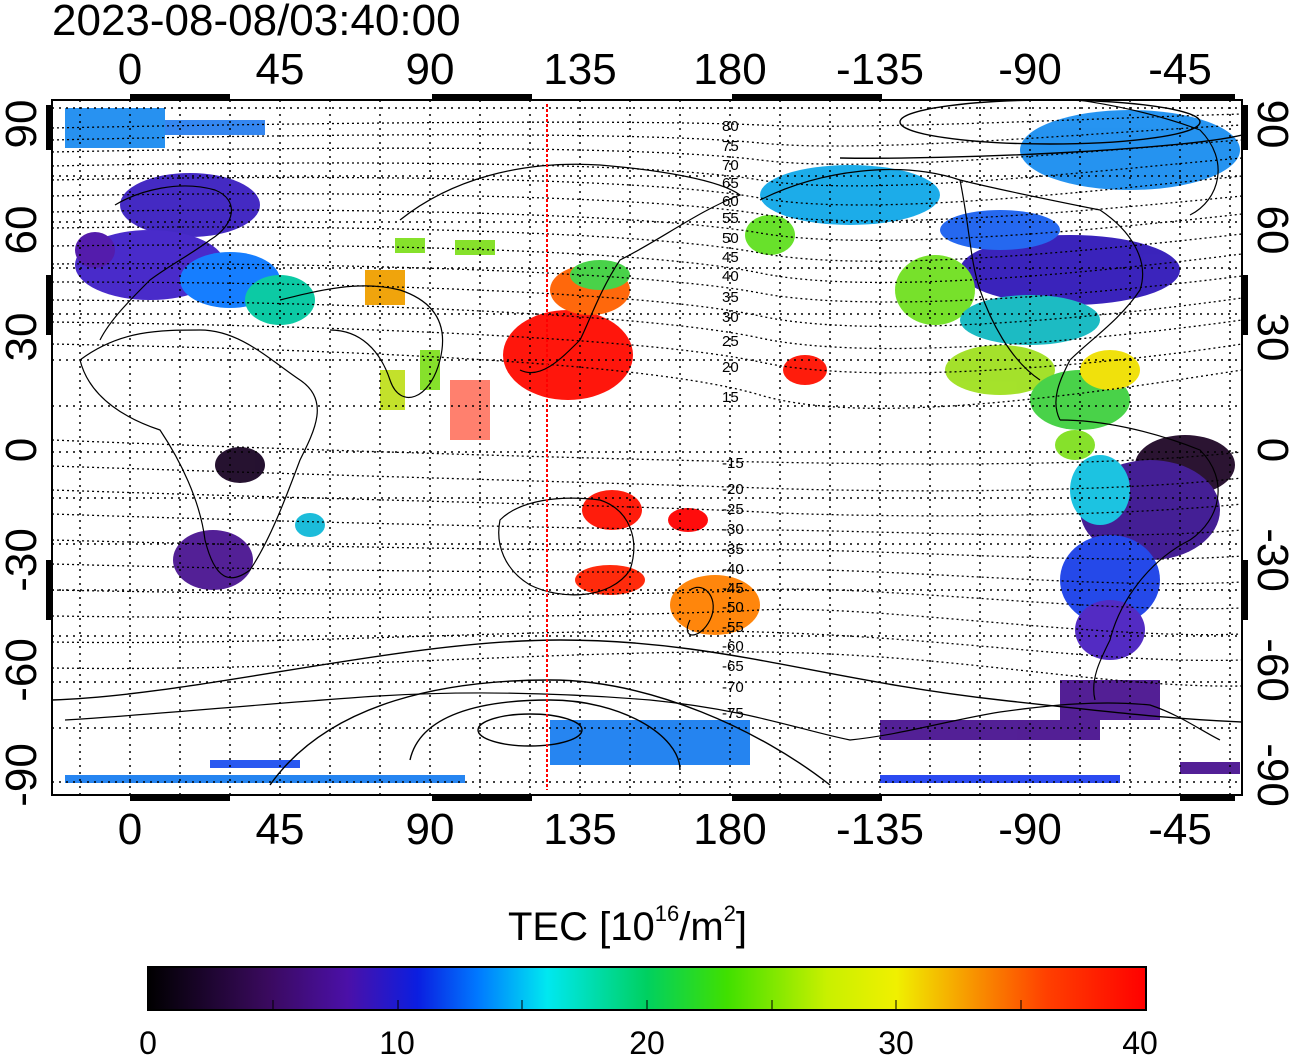 This screenshot has height=1057, width=1294. What do you see at coordinates (733, 549) in the screenshot?
I see `mlat-label: -35` at bounding box center [733, 549].